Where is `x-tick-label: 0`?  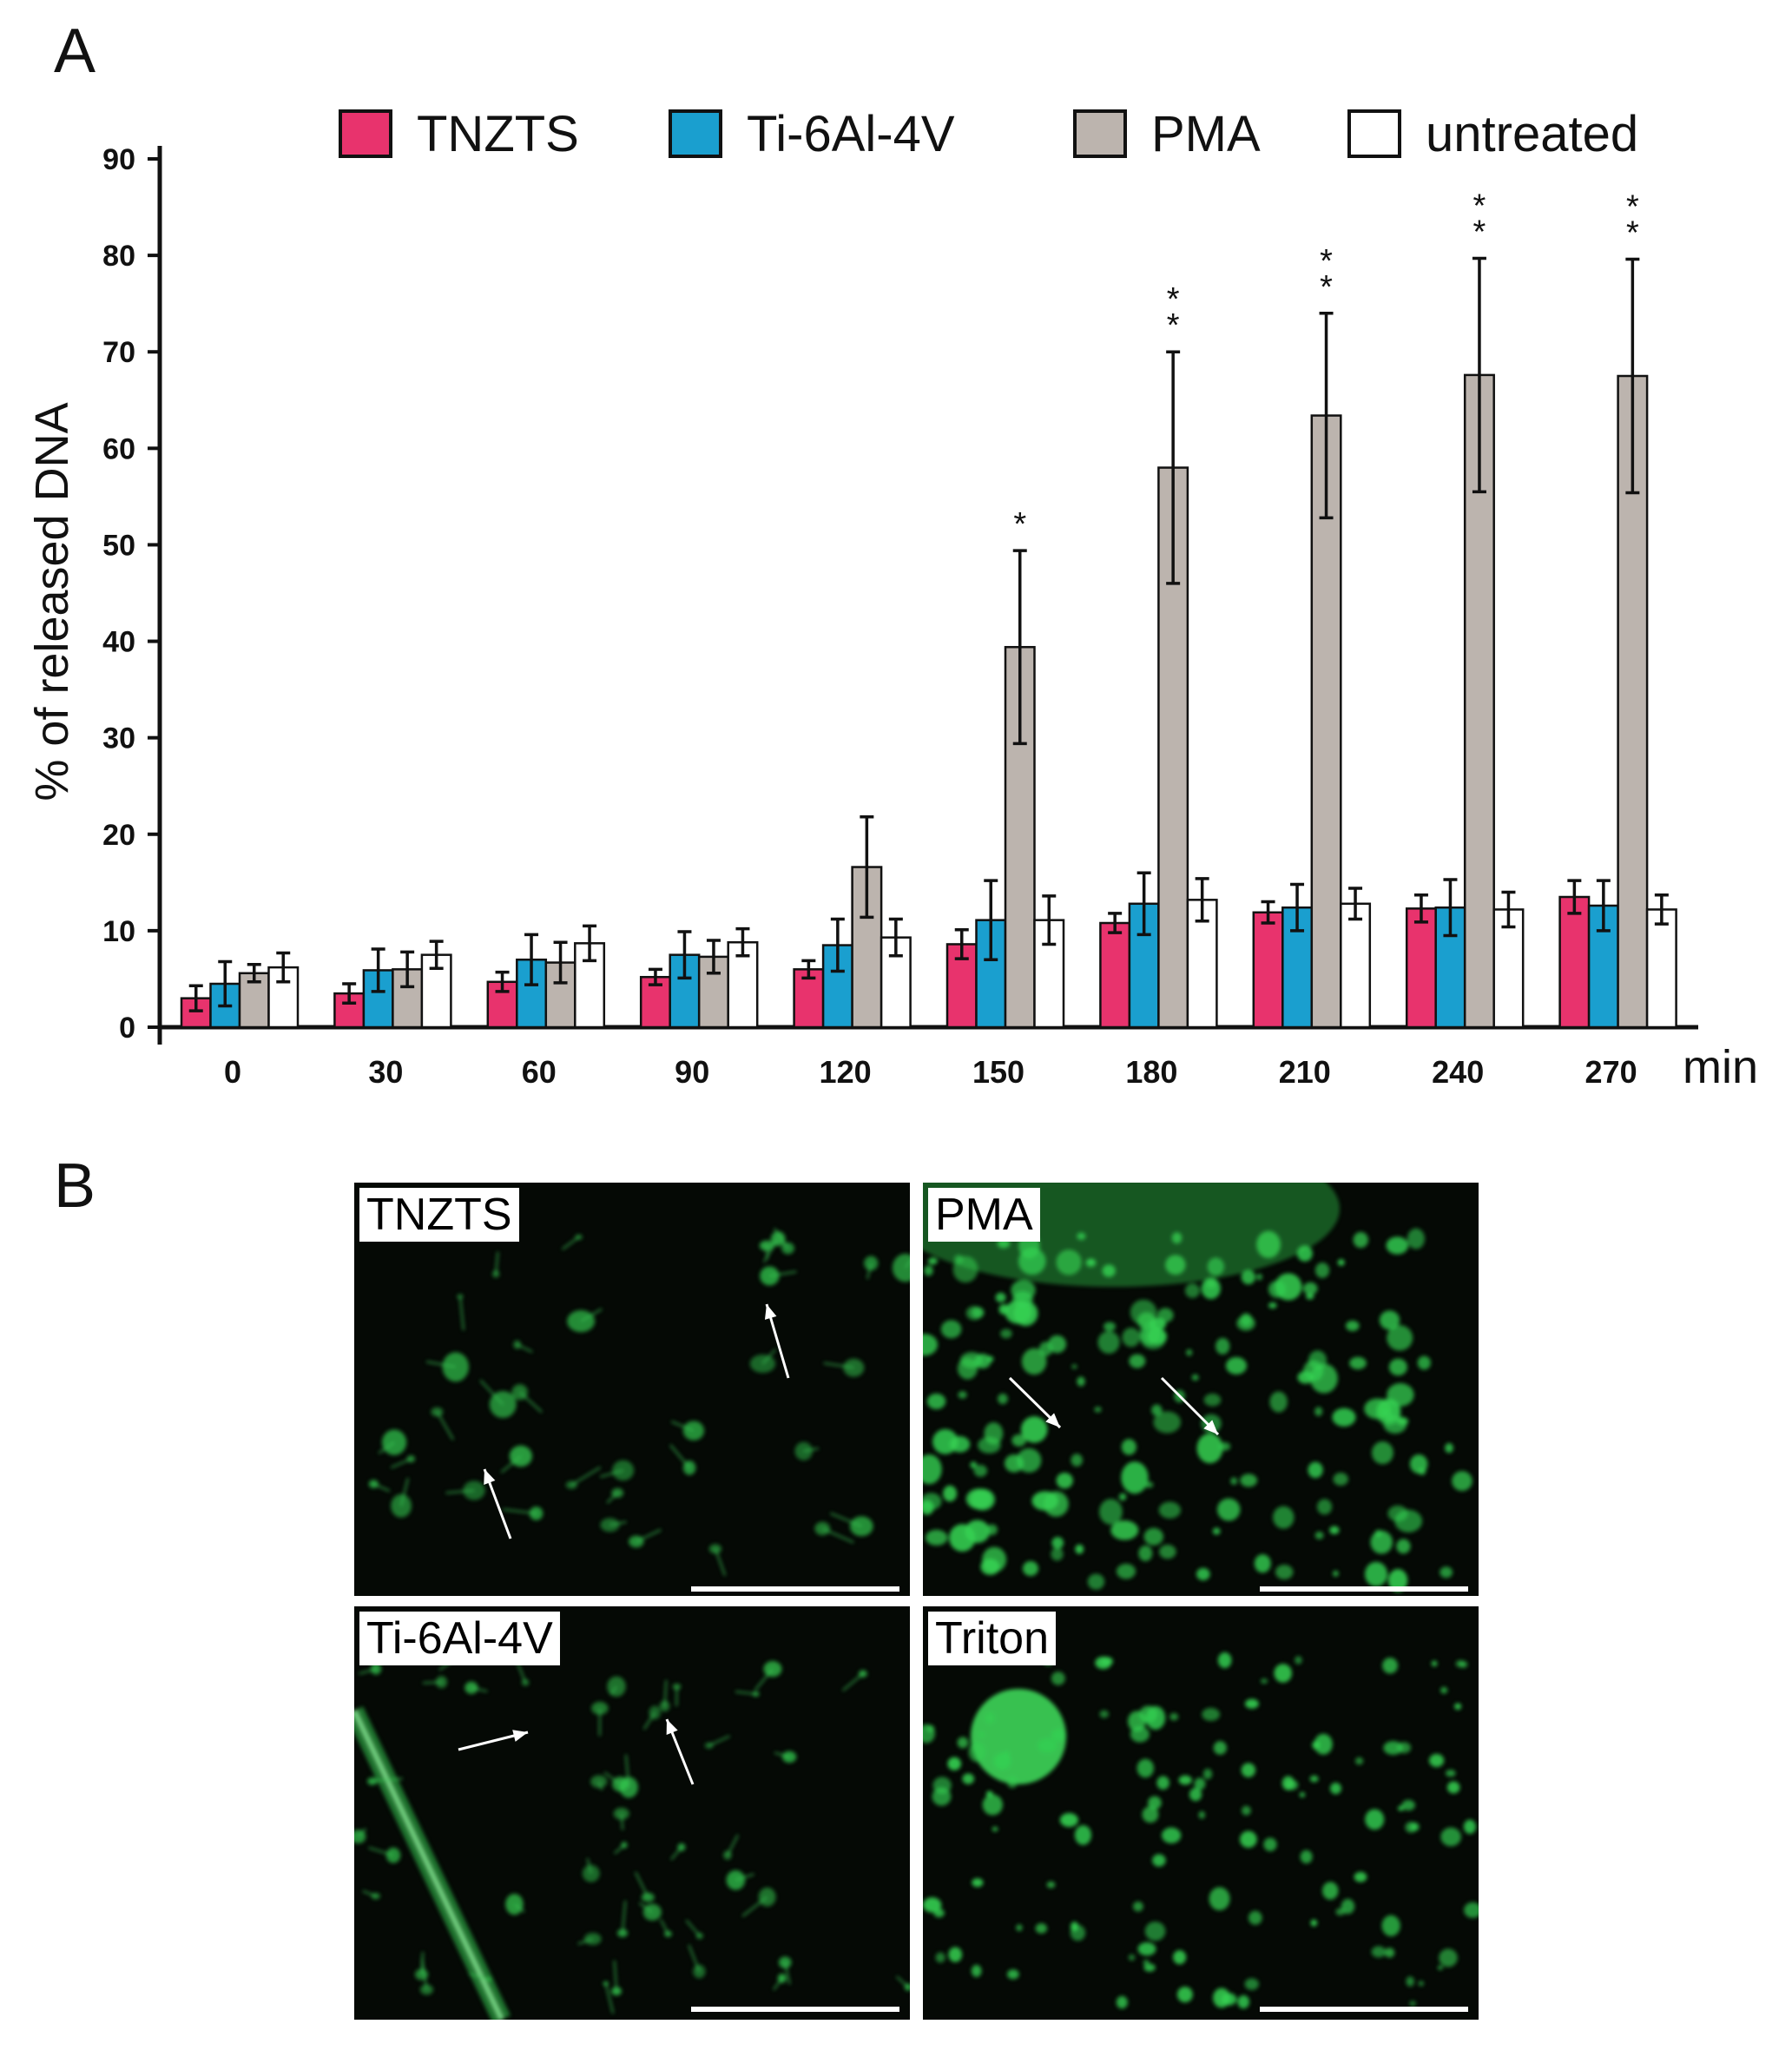 x-tick-label: 0 is located at coordinates (232, 1072).